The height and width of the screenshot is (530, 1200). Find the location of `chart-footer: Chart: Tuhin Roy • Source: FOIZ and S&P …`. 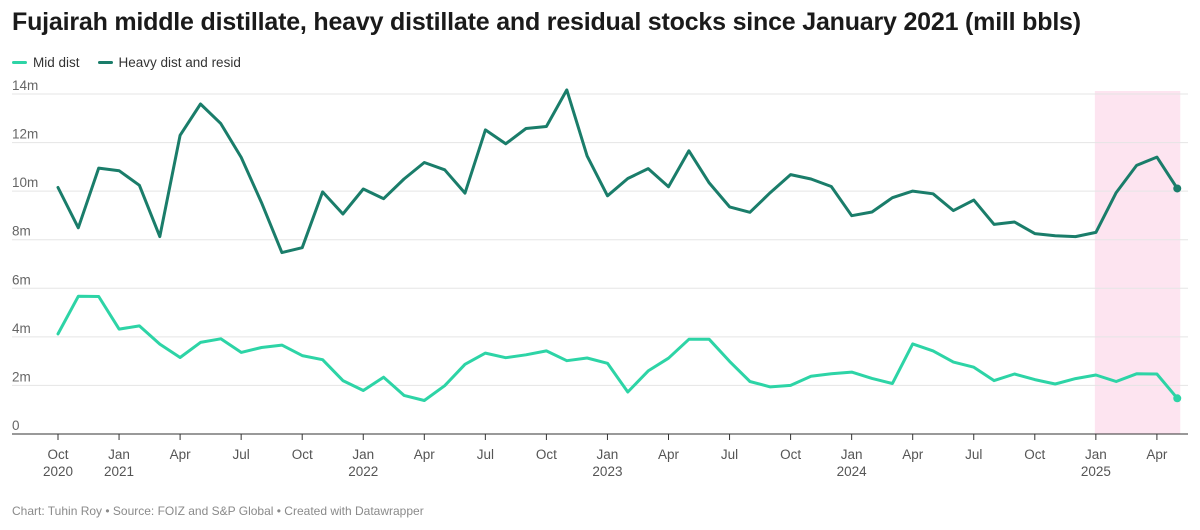

chart-footer: Chart: Tuhin Roy • Source: FOIZ and S&P … is located at coordinates (218, 511).